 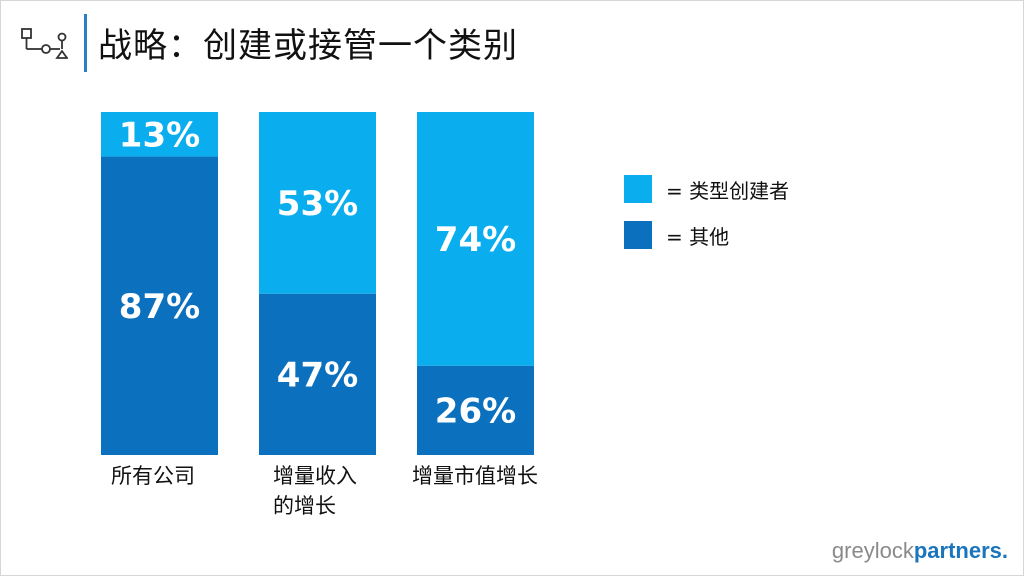 I want to click on data-label-other-1: 47%, so click(x=317, y=375).